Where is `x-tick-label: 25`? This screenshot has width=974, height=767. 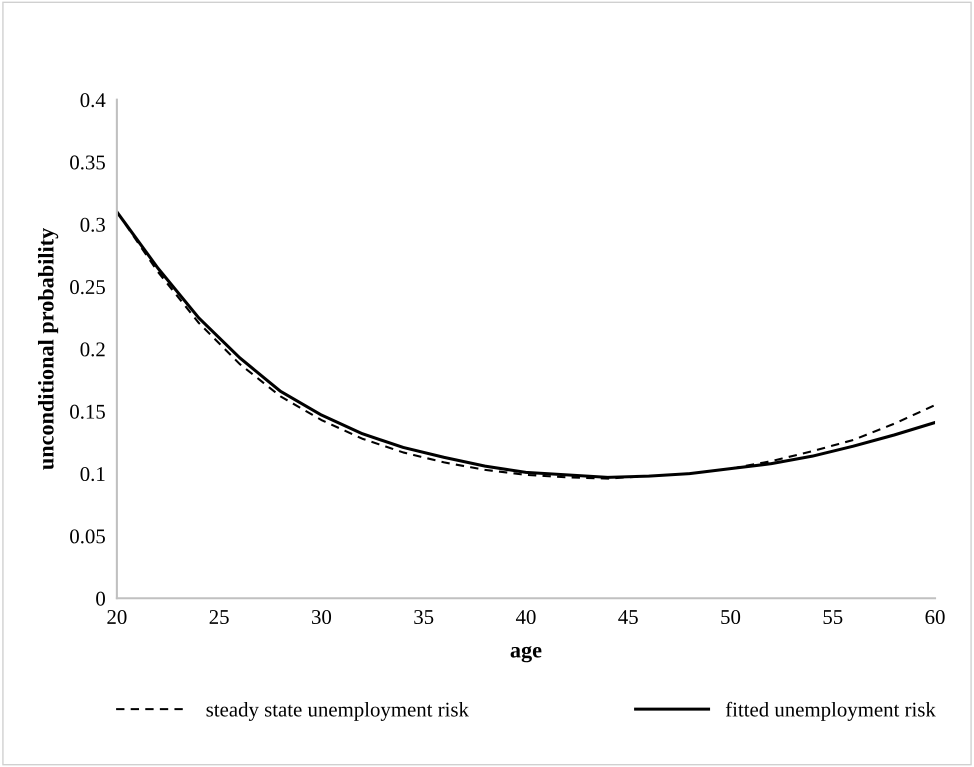 x-tick-label: 25 is located at coordinates (219, 617).